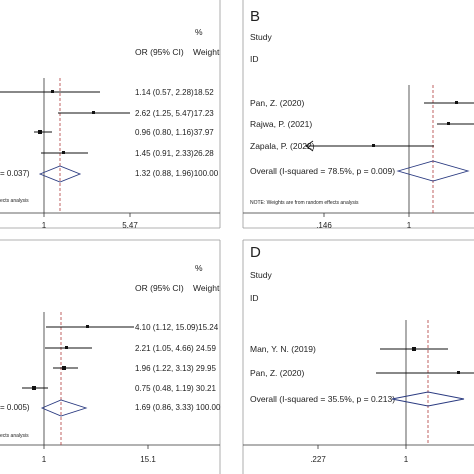 This screenshot has height=474, width=474. What do you see at coordinates (277, 373) in the screenshot?
I see `panel-d-row-2-study: Pan, Z. (2020)` at bounding box center [277, 373].